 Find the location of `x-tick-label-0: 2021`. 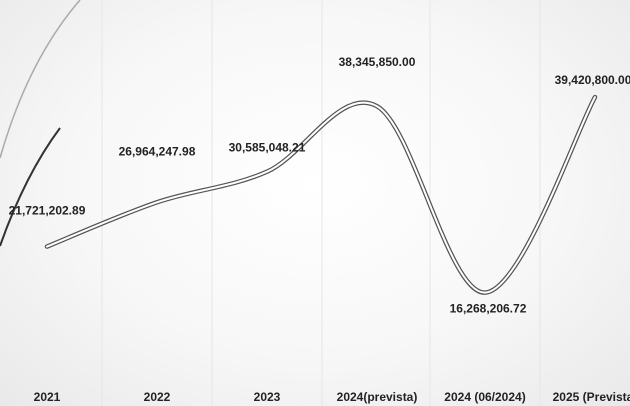

x-tick-label-0: 2021 is located at coordinates (47, 397).